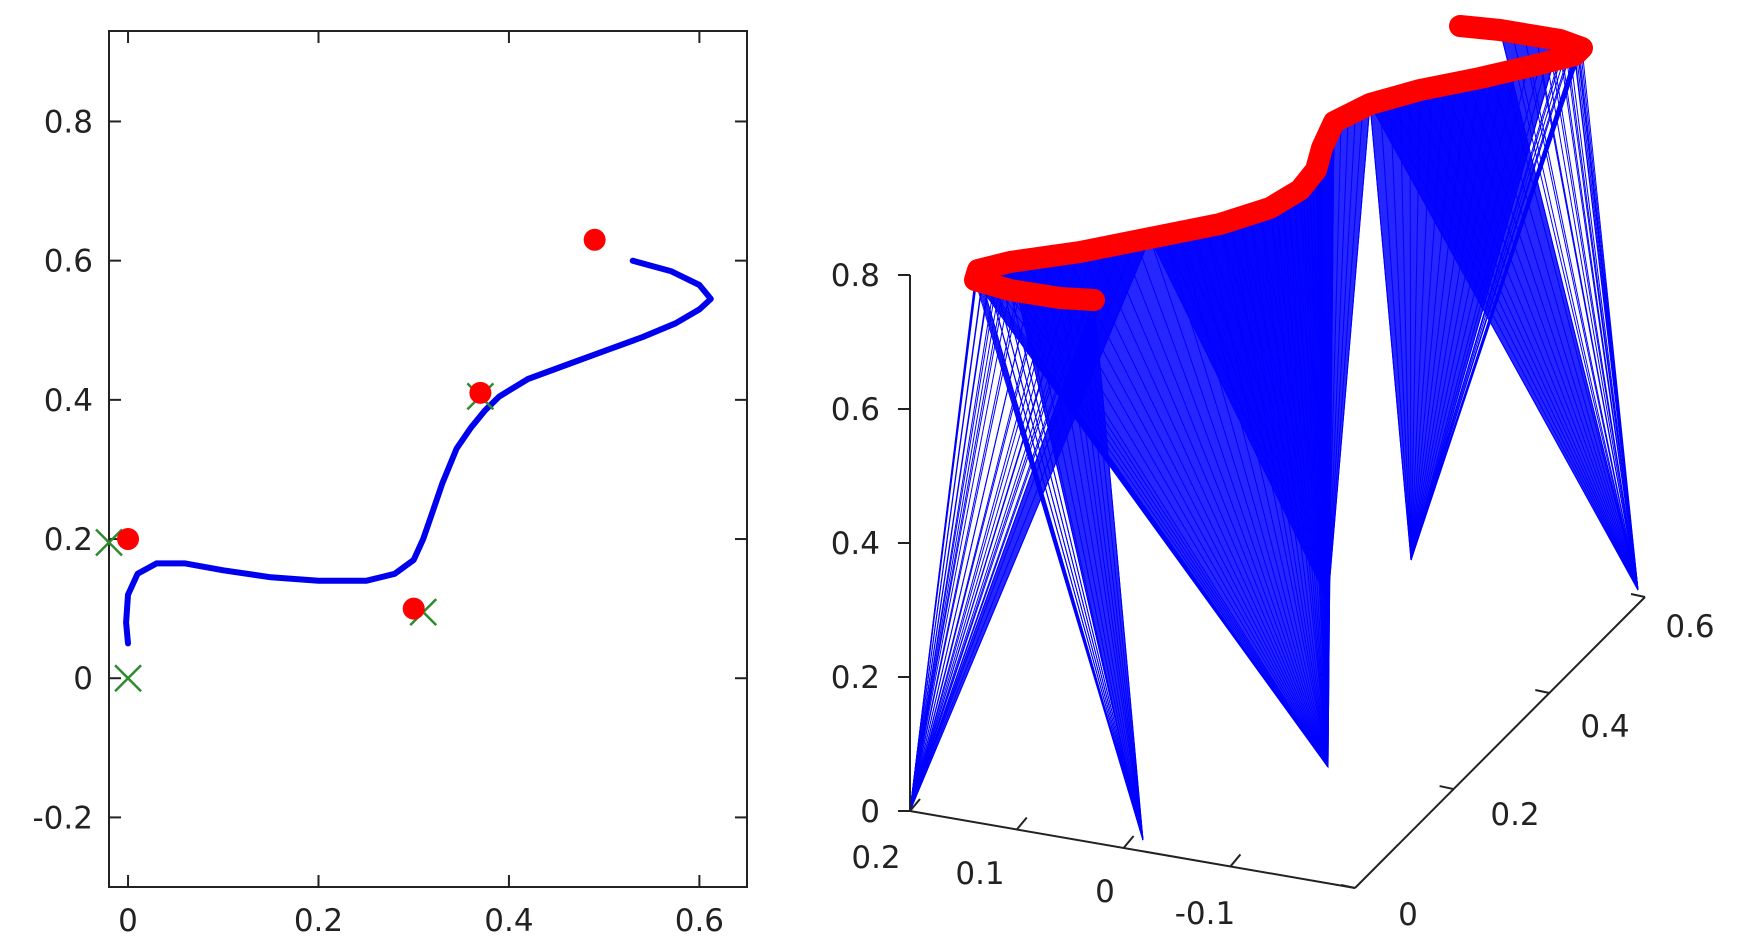 This screenshot has height=947, width=1742. What do you see at coordinates (508, 921) in the screenshot?
I see `x-tick-label: 0.4` at bounding box center [508, 921].